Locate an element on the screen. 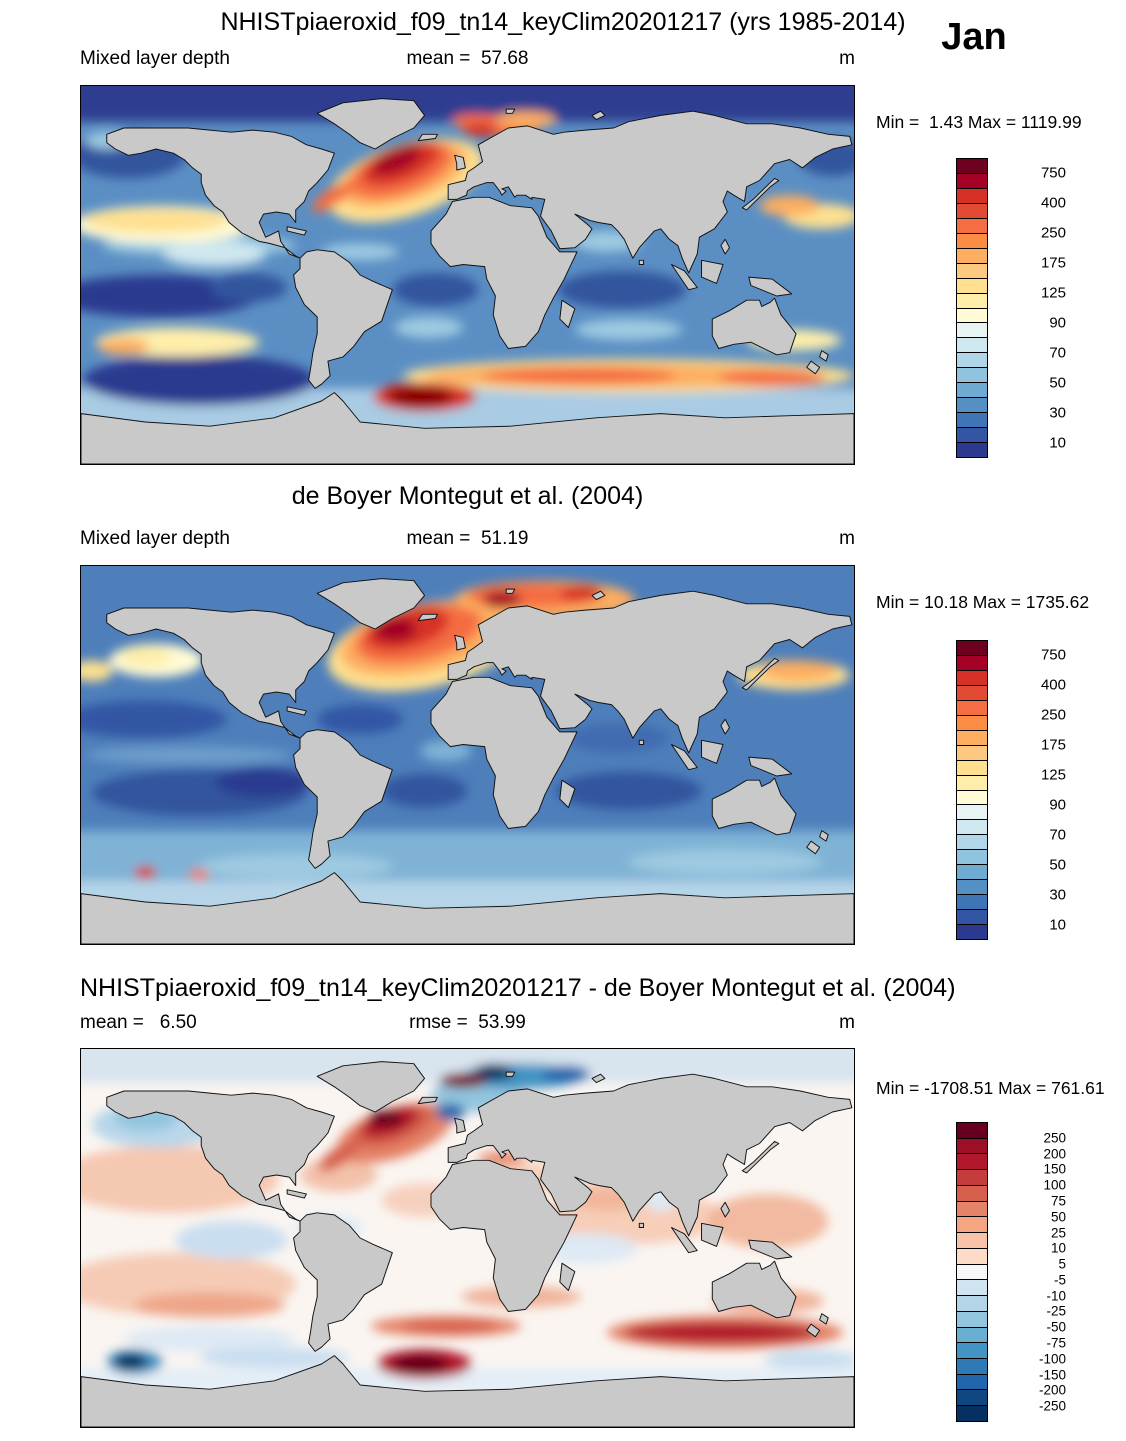  panel1-mean-stat: mean = 57.68 is located at coordinates (467, 58).